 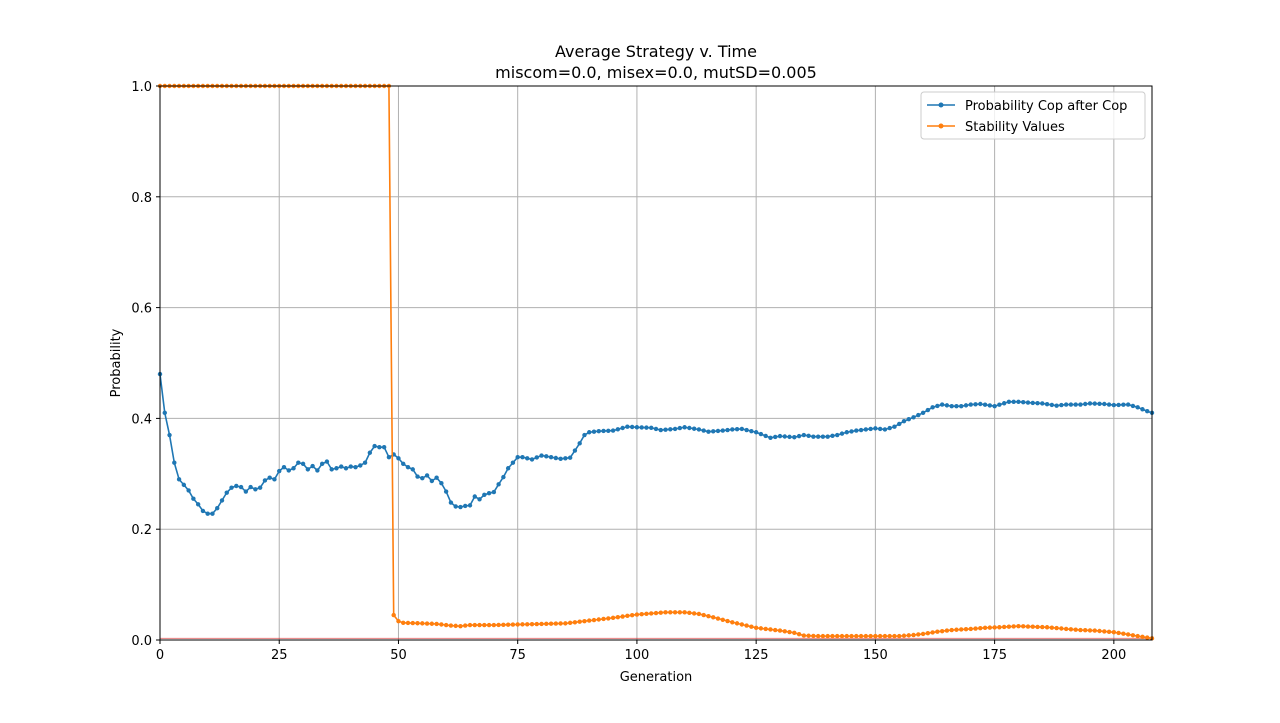 I want to click on x-tick-label: 150, so click(x=875, y=655).